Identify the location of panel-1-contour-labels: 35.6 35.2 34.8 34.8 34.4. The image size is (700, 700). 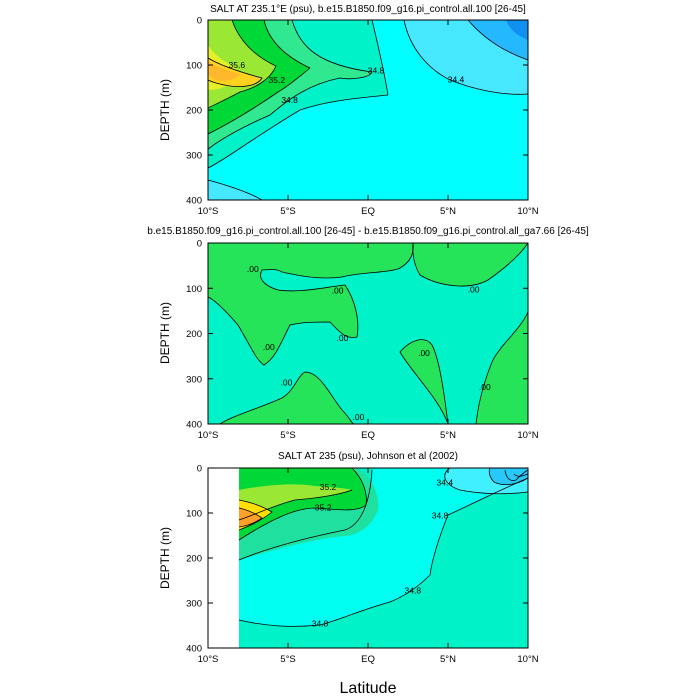
(347, 82).